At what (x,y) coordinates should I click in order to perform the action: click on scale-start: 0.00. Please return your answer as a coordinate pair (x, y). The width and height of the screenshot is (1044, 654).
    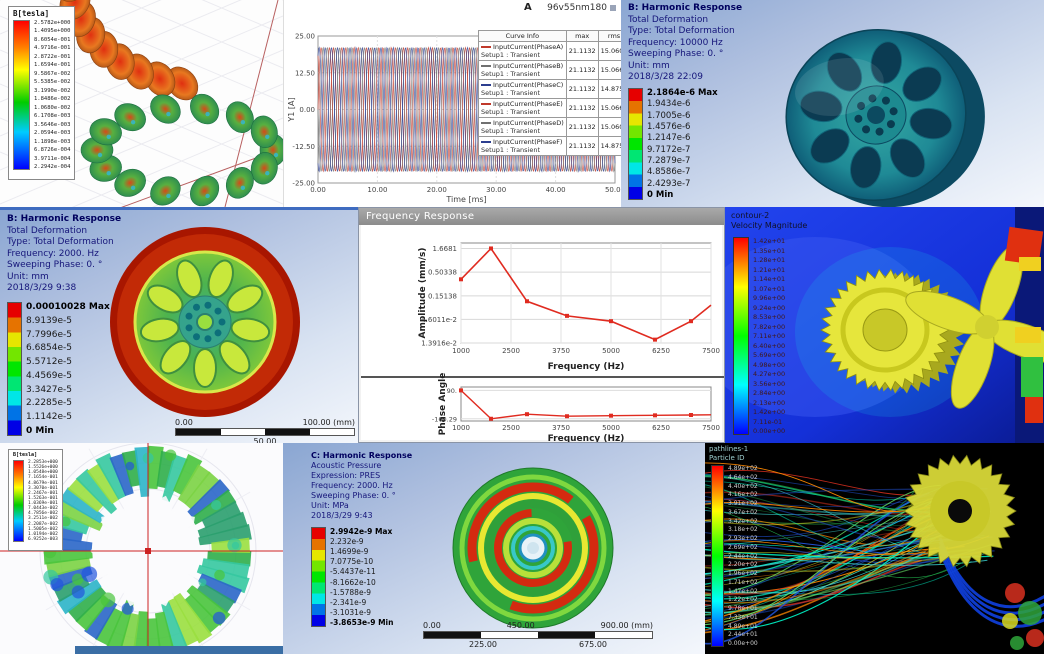
    Looking at the image, I should click on (184, 422).